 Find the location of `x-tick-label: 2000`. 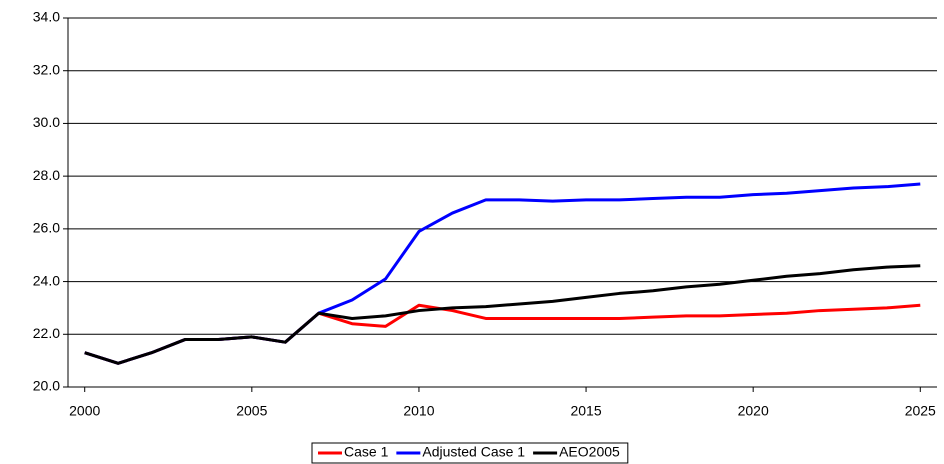

x-tick-label: 2000 is located at coordinates (84, 411).